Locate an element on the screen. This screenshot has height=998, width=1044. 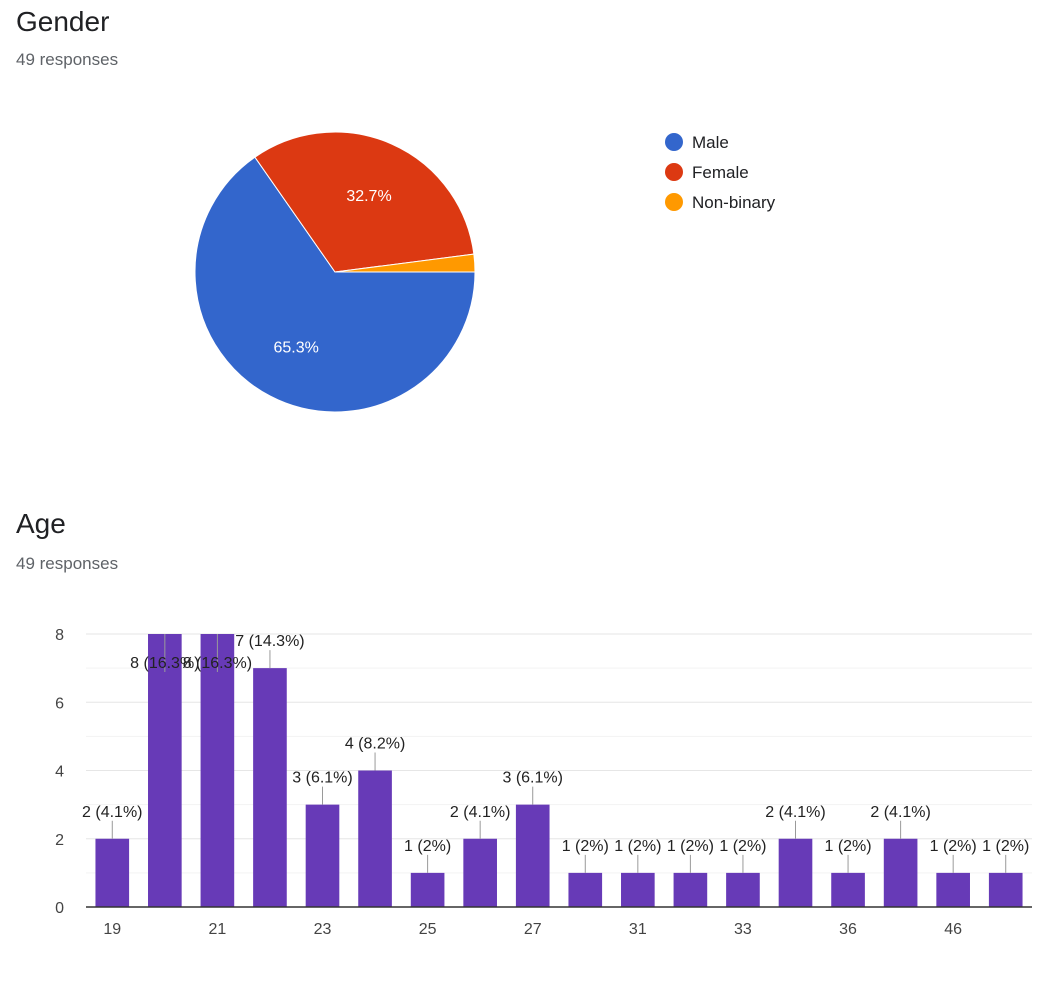
y-tick-label: 4 is located at coordinates (59, 772).